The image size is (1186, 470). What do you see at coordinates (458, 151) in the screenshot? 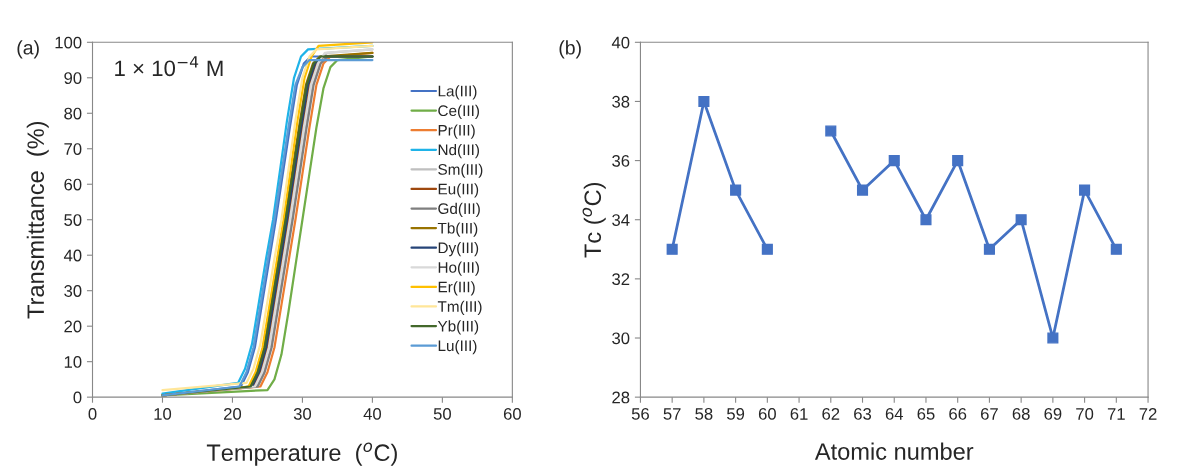
I see `legend-label: Nd(III)` at bounding box center [458, 151].